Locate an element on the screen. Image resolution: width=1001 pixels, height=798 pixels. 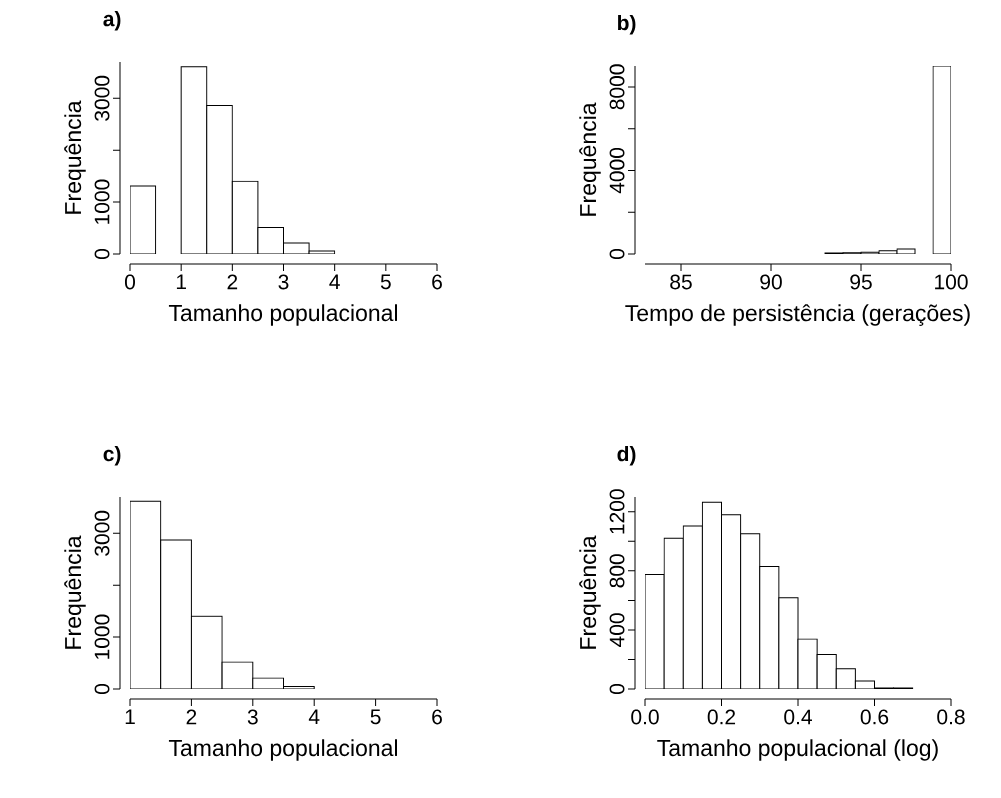
chart-title: c) is located at coordinates (112, 455).